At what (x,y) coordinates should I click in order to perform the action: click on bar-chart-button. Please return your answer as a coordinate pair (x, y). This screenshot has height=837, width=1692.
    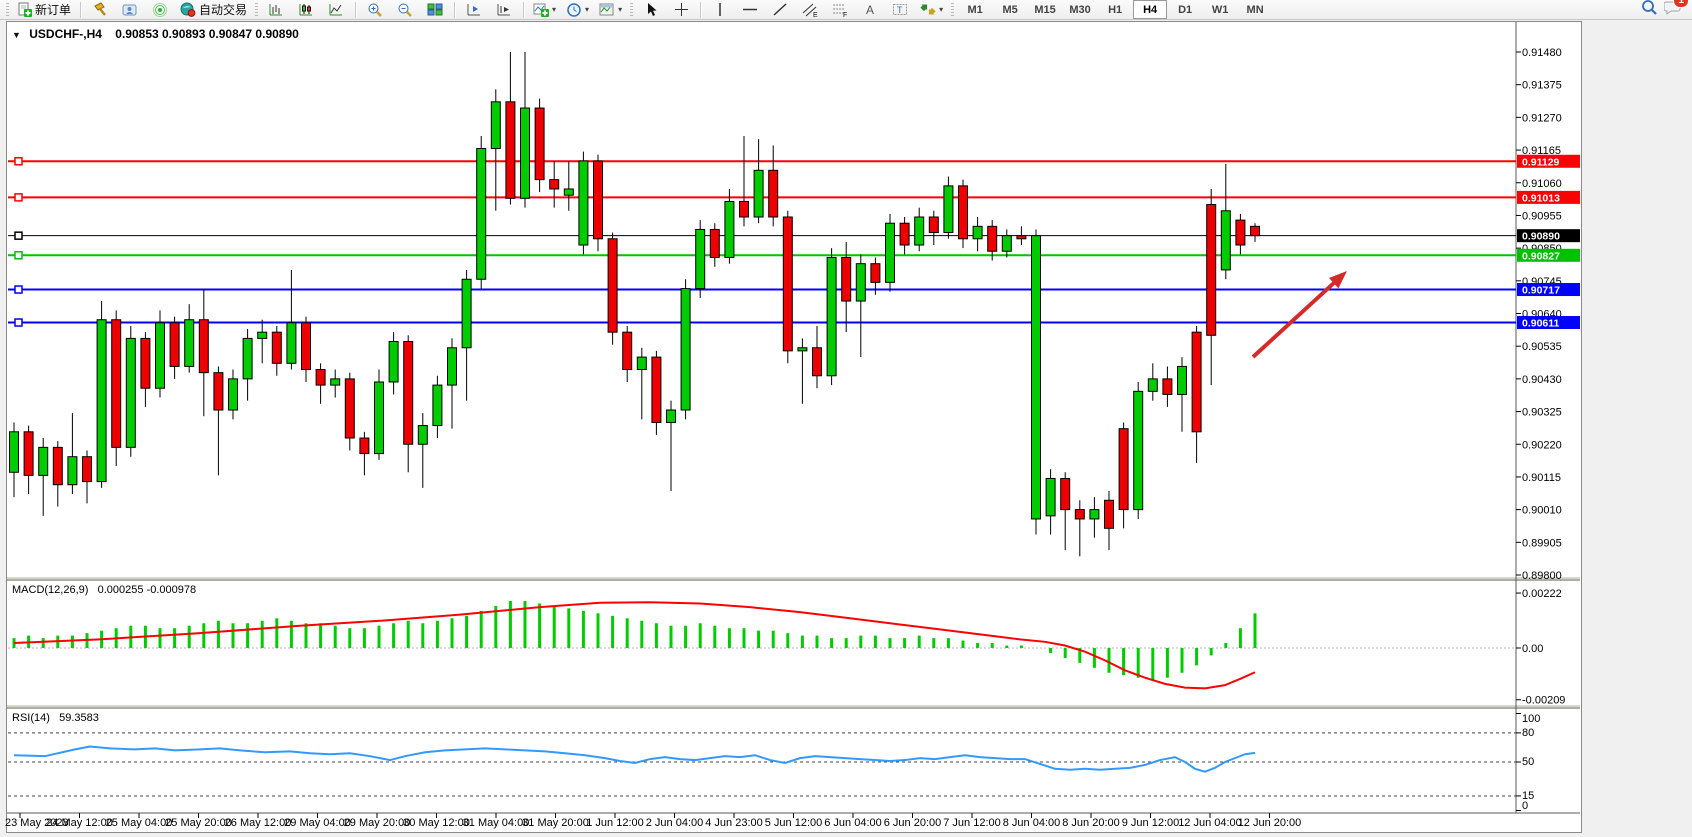
    Looking at the image, I should click on (276, 10).